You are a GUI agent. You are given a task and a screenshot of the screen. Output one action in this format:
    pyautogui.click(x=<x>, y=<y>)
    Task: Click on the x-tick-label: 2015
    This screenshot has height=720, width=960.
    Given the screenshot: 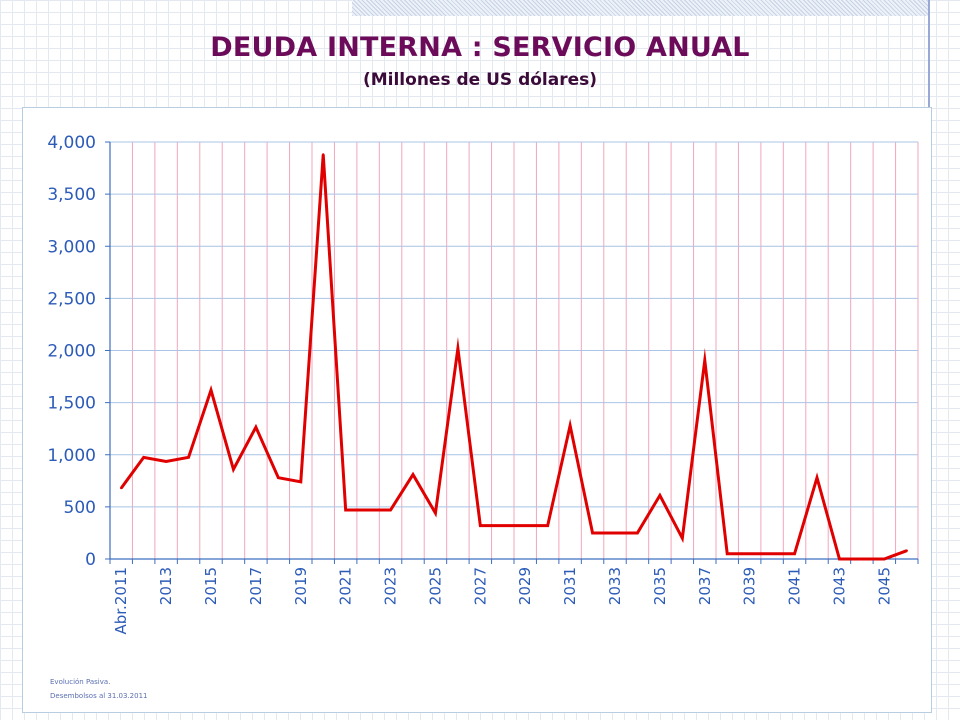 What is the action you would take?
    pyautogui.click(x=211, y=586)
    